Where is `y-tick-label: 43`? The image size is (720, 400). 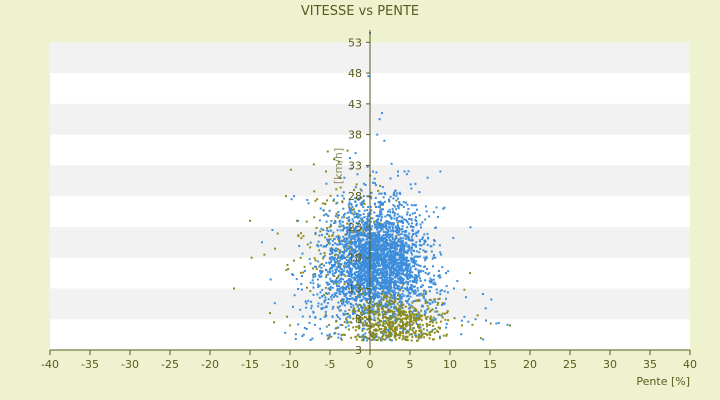 y-tick-label: 43 is located at coordinates (355, 104).